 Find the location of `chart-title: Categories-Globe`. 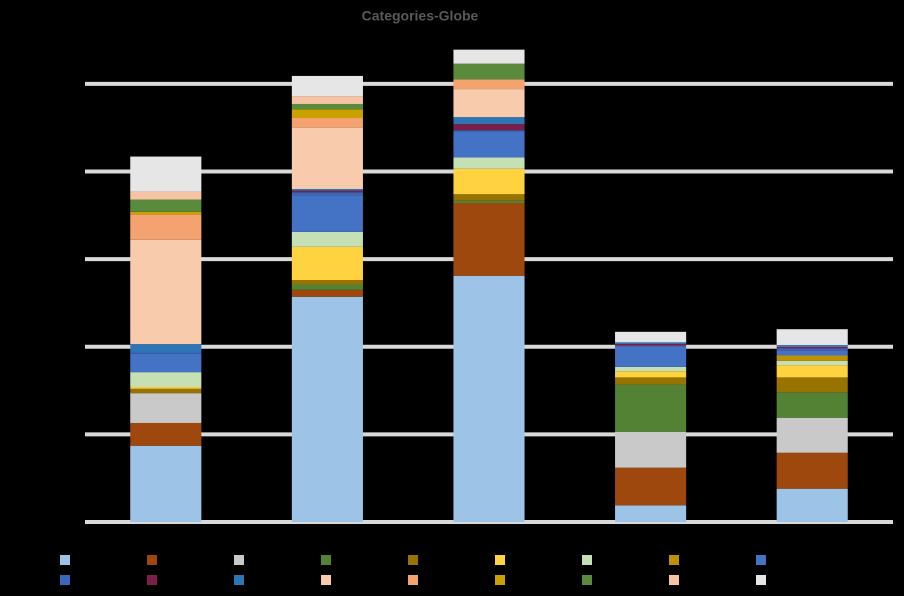

chart-title: Categories-Globe is located at coordinates (420, 16).